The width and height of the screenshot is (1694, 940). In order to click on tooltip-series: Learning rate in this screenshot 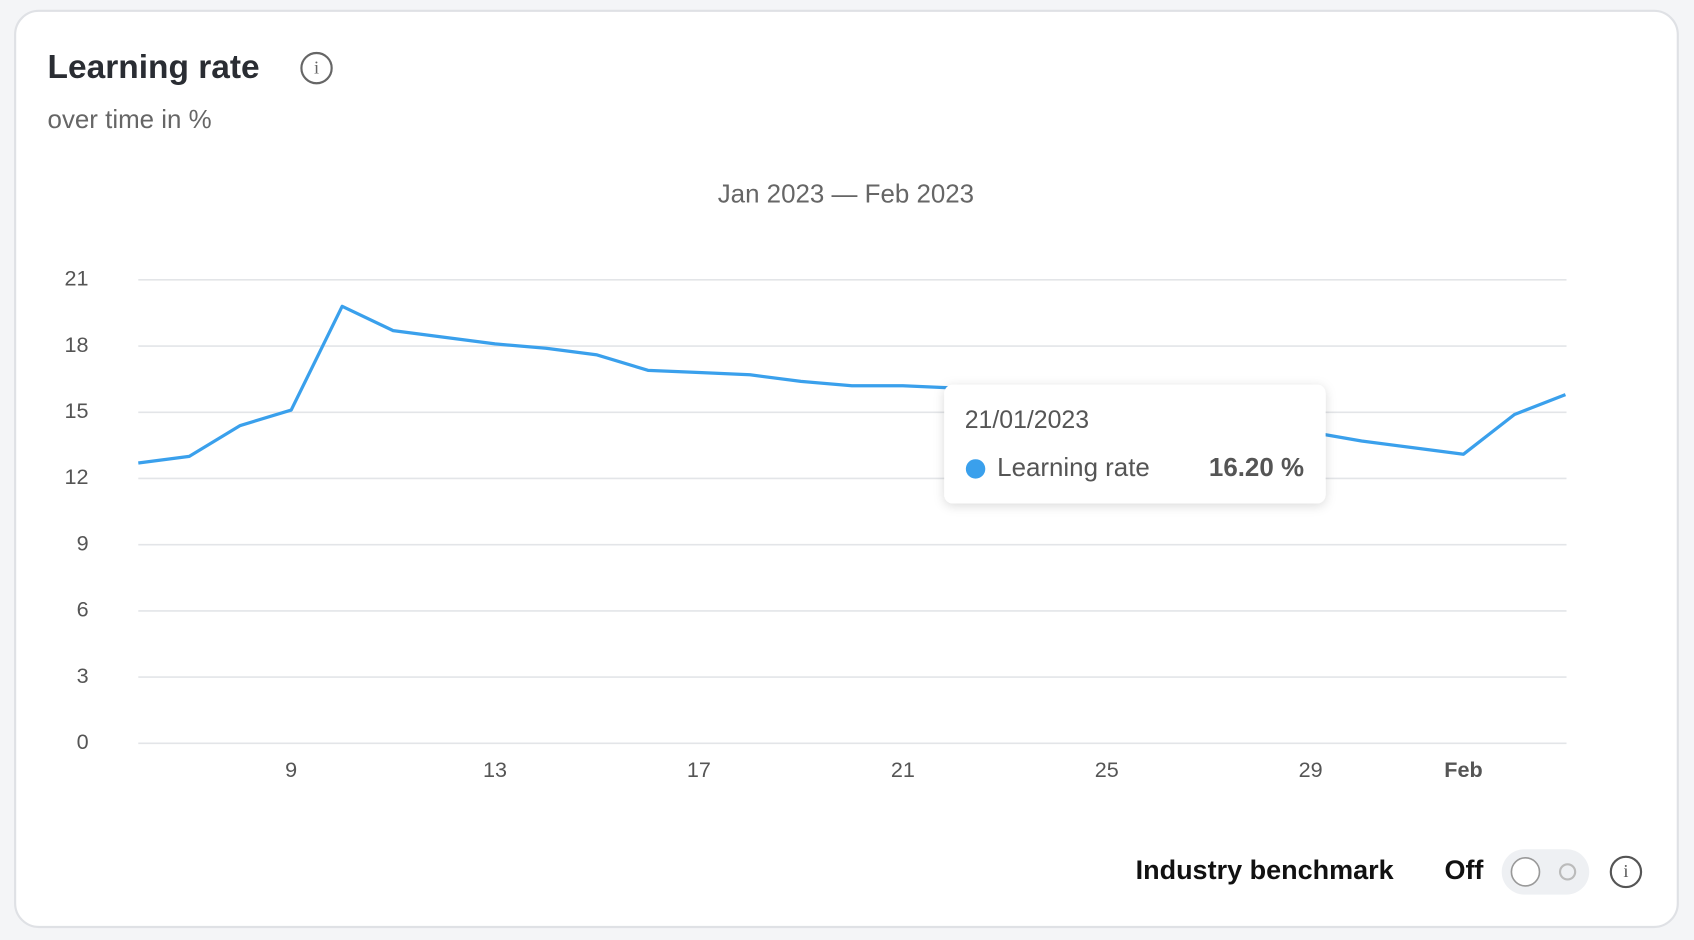, I will do `click(1073, 468)`.